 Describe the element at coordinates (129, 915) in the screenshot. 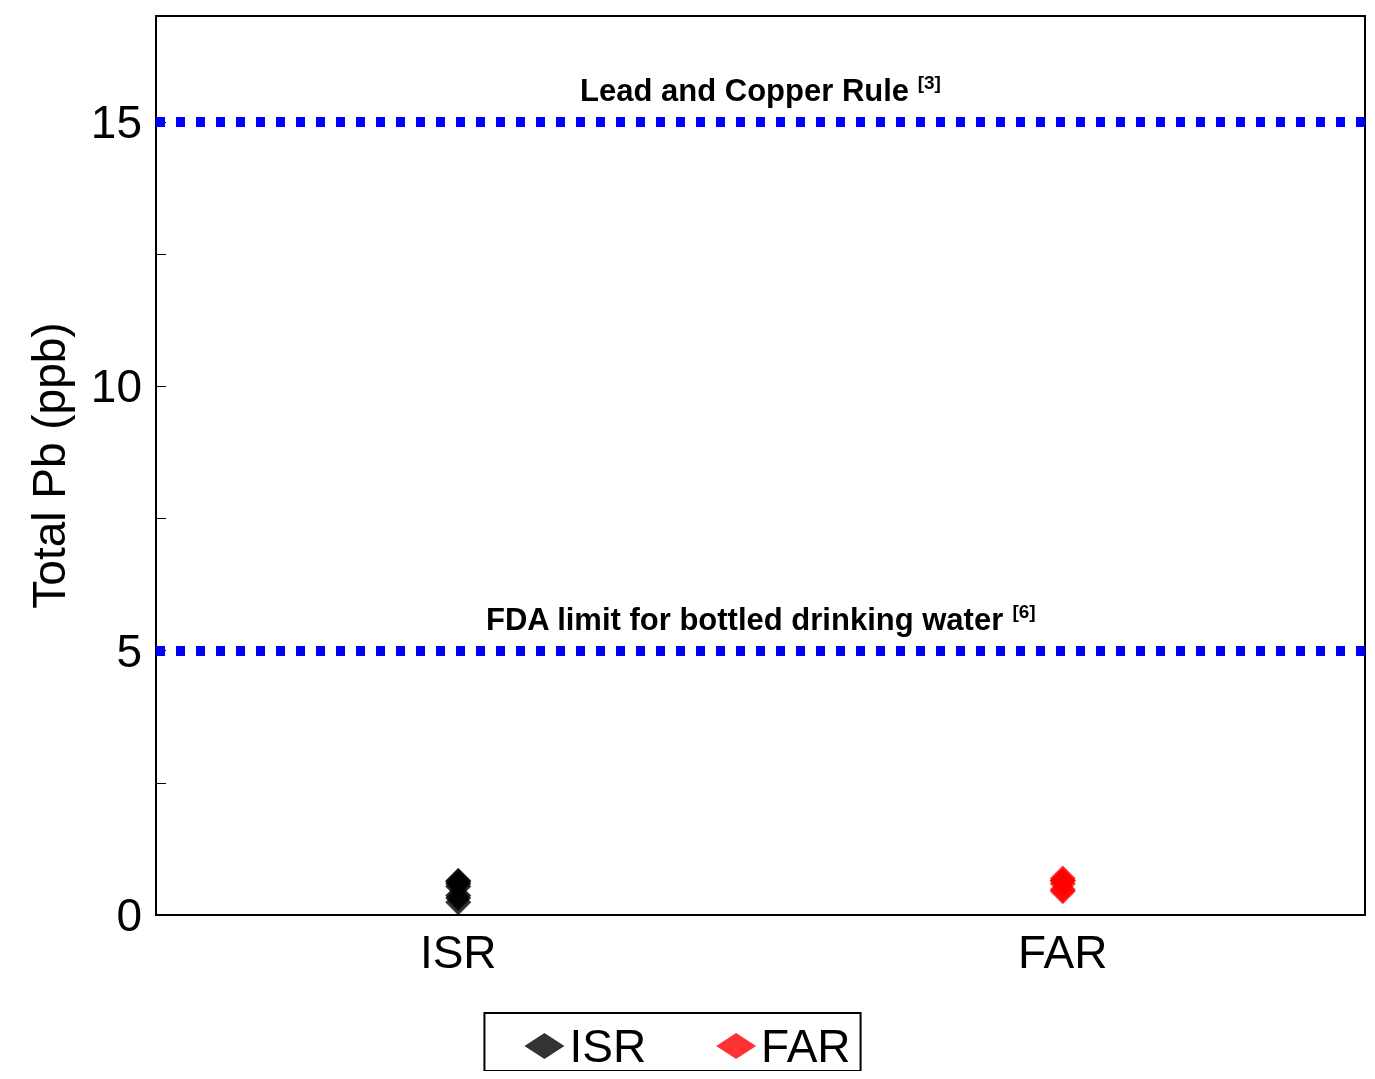

I see `y-tick-label: 0` at that location.